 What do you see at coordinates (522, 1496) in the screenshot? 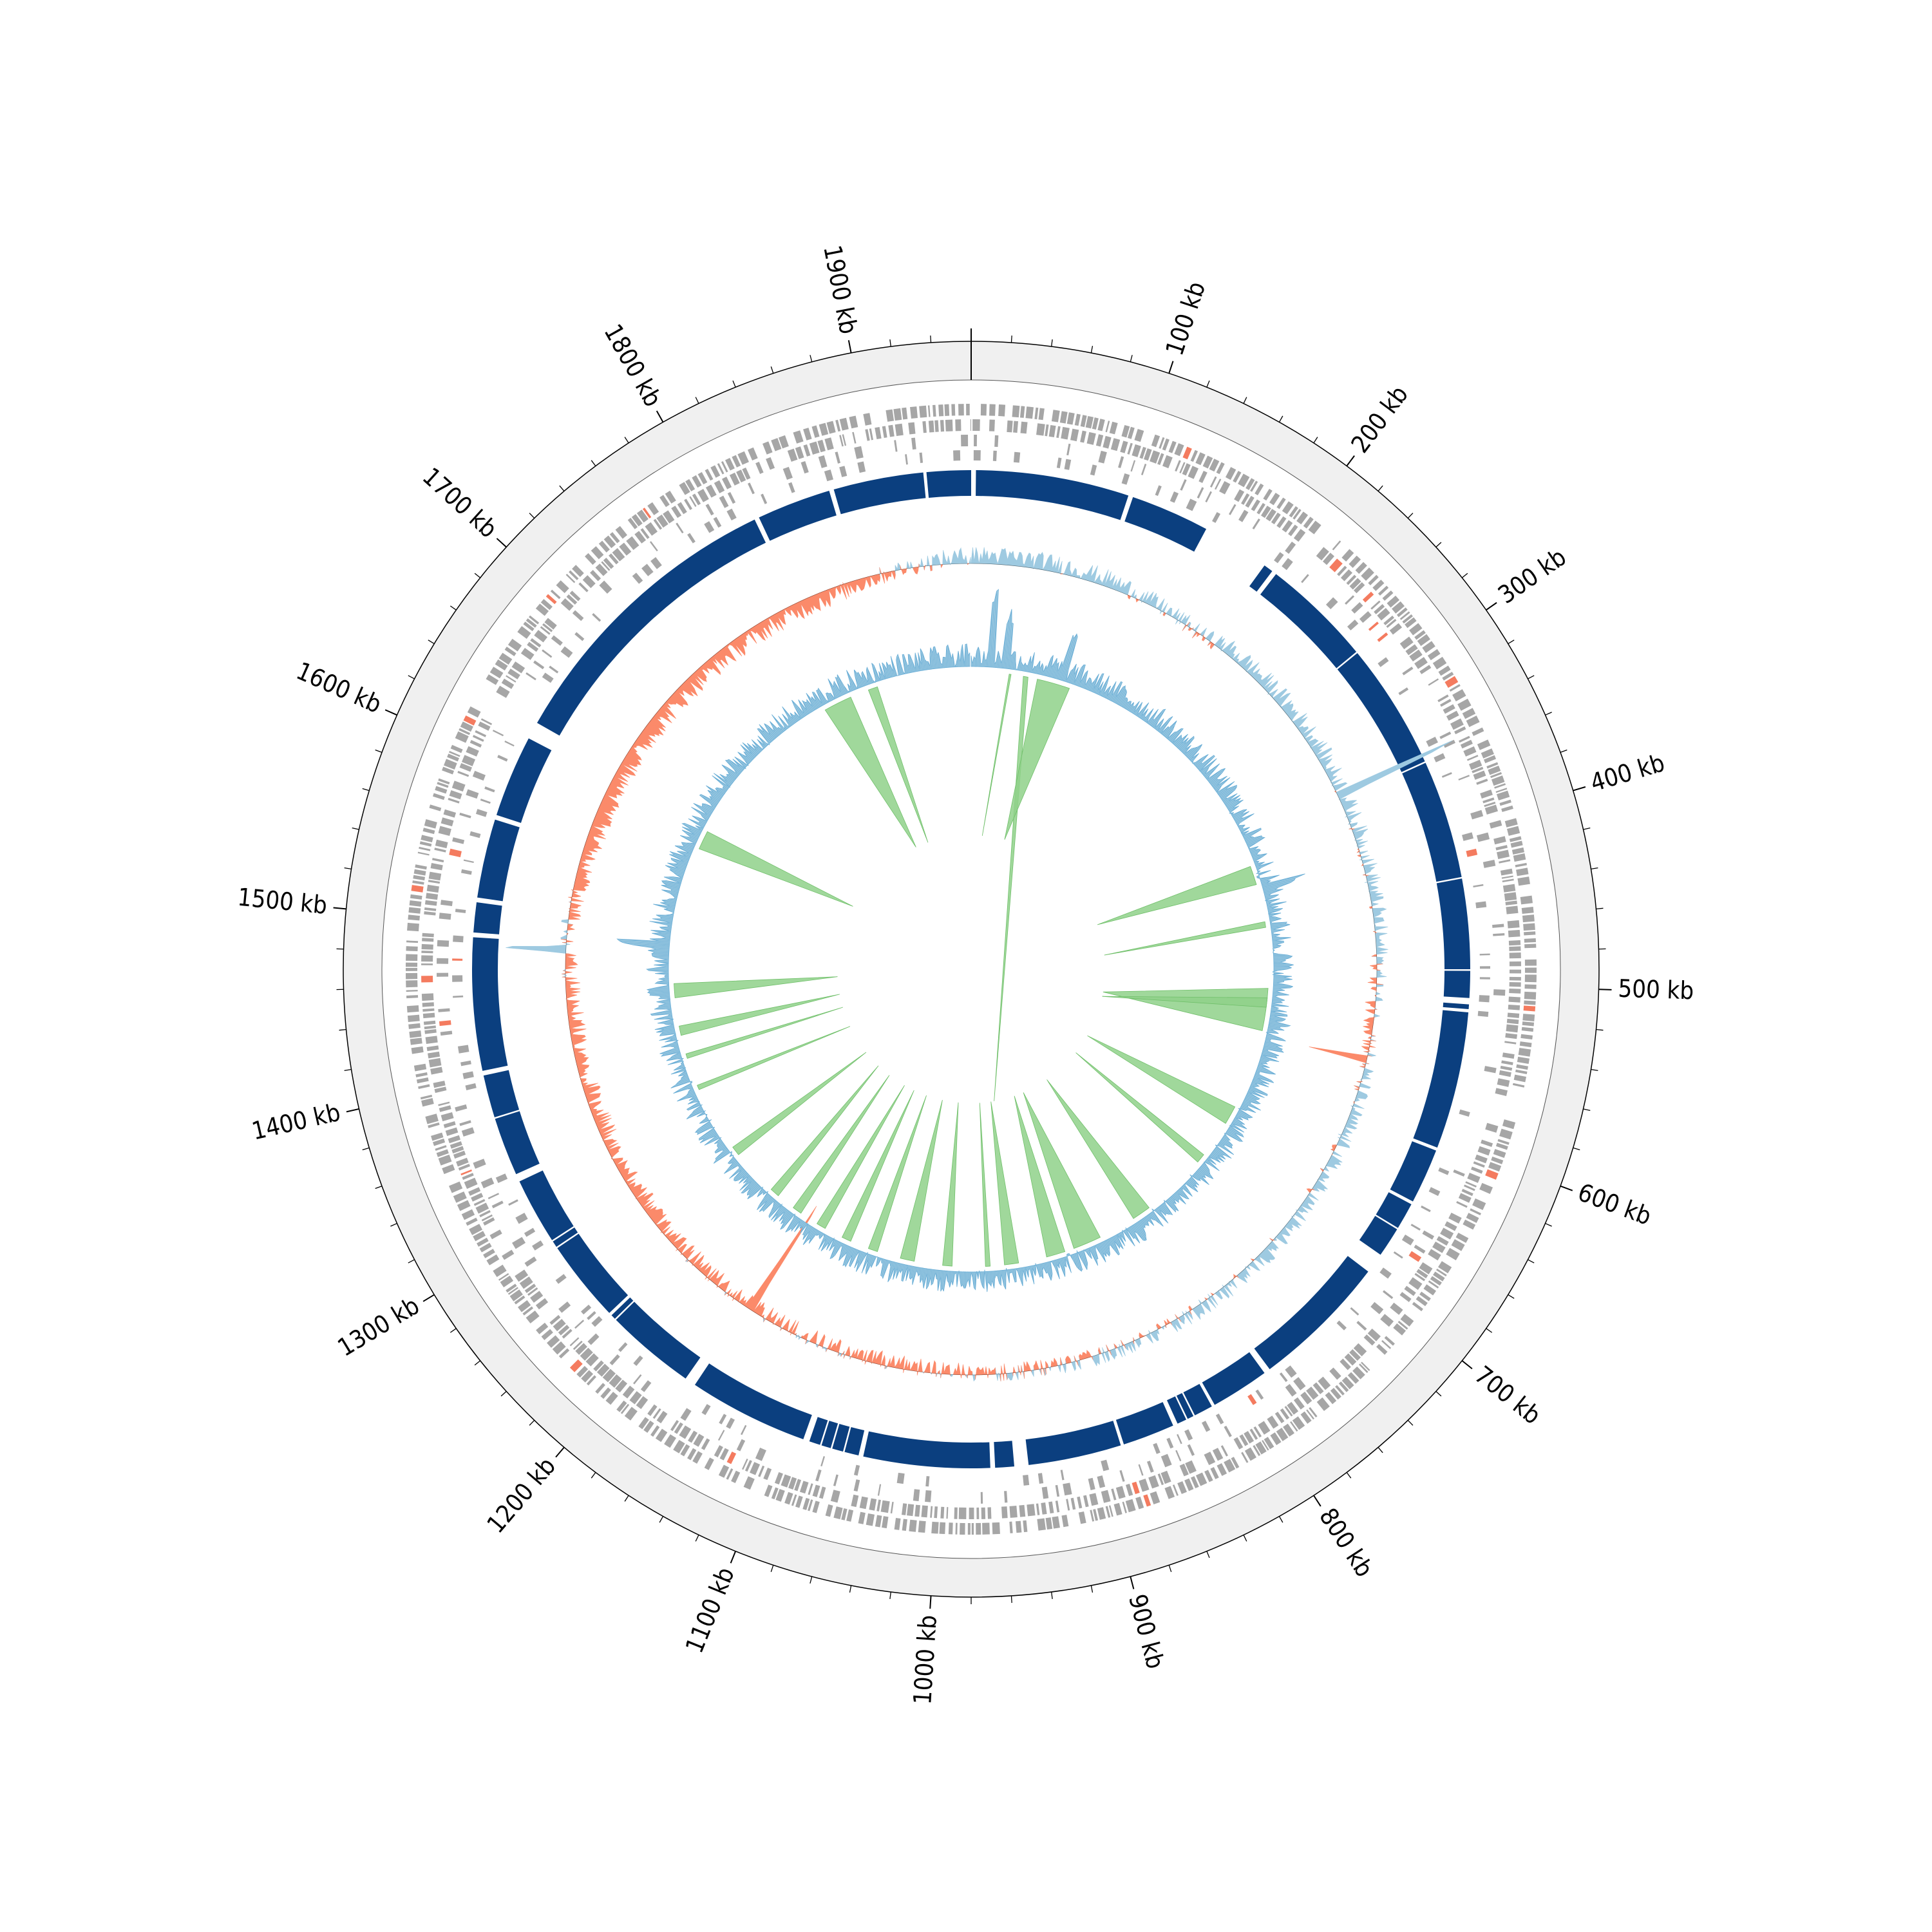
I see `coordinate-label: 1200 kb` at bounding box center [522, 1496].